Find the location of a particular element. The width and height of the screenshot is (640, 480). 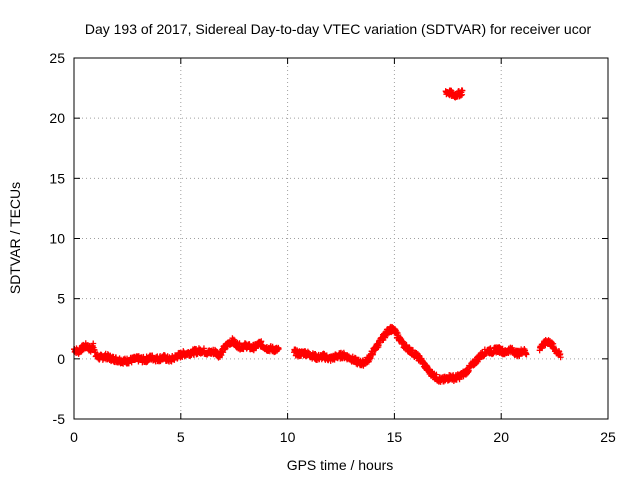

y-tick-label: 20 is located at coordinates (57, 118).